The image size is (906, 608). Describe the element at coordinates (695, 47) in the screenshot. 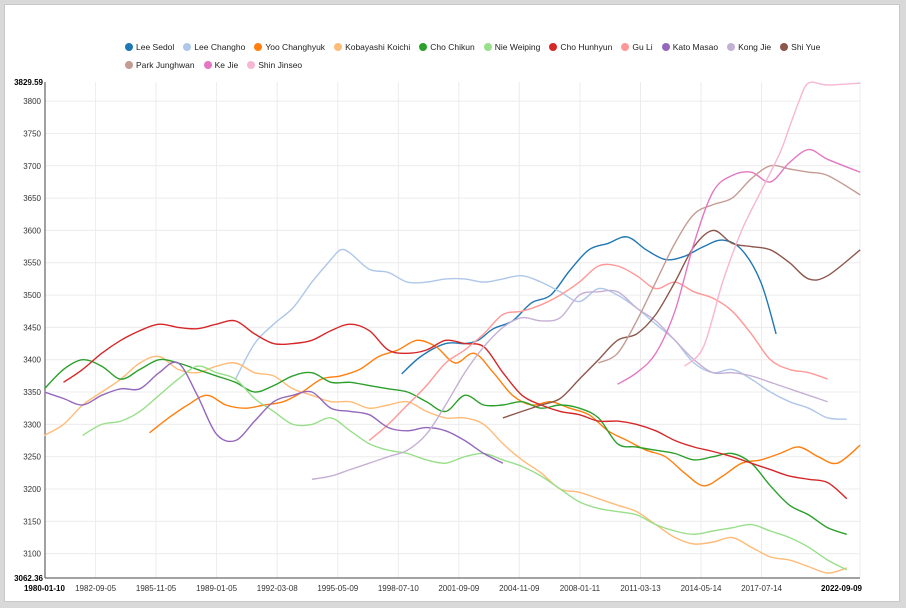

I see `legend-label: Kato Masao` at that location.